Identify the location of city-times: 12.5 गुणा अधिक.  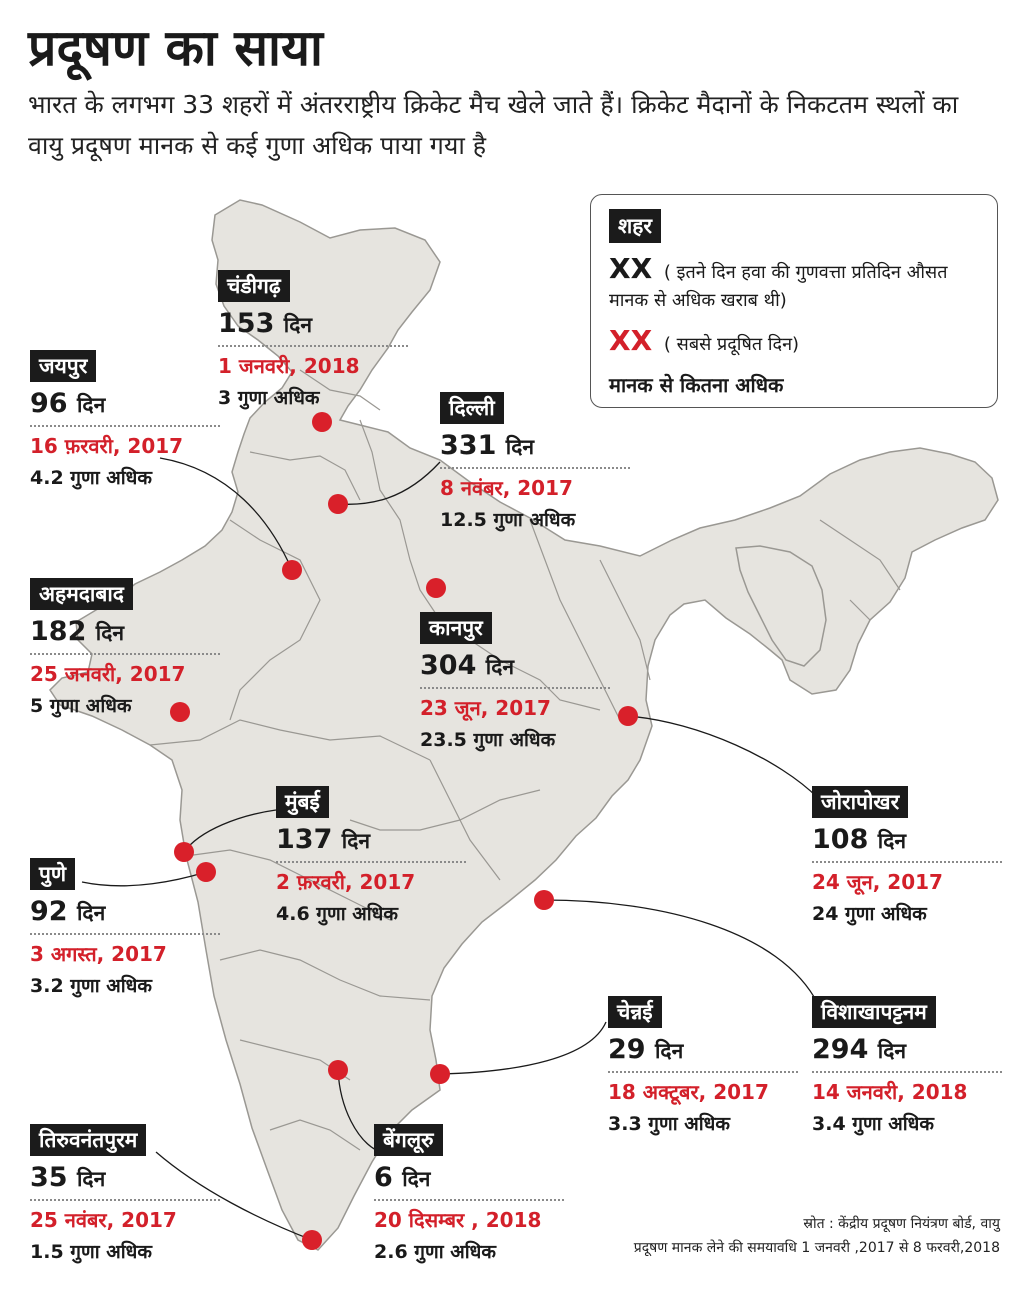
(508, 520).